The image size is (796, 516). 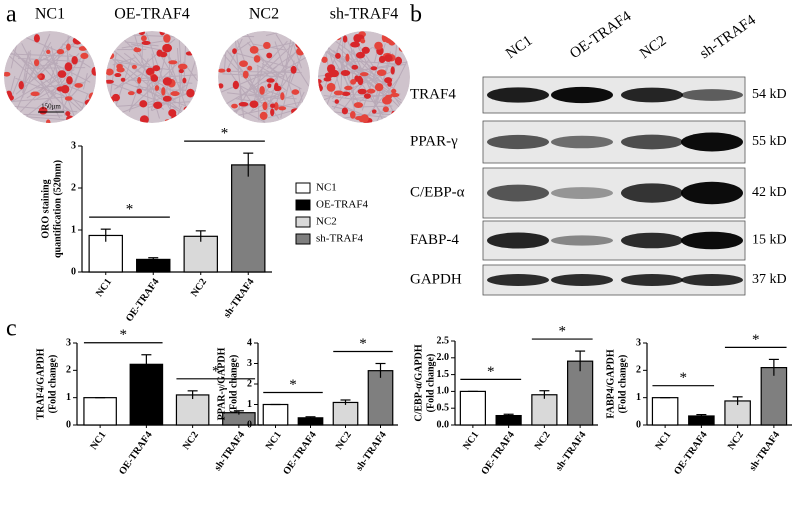 I want to click on protein-label: TRAF4, so click(x=433, y=94).